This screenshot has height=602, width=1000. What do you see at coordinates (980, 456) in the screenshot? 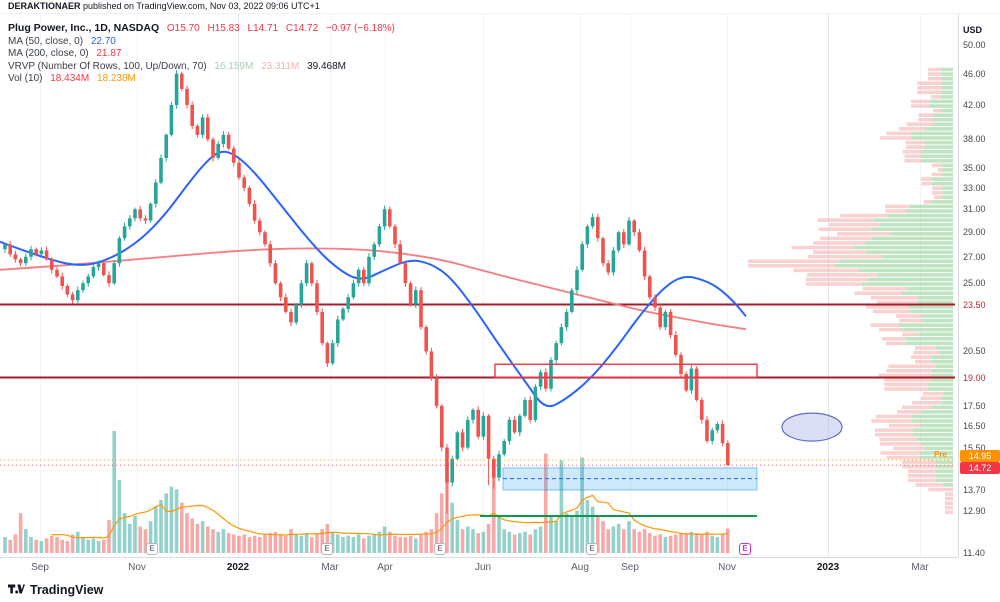
I see `premarket-price-badge: 14.95` at bounding box center [980, 456].